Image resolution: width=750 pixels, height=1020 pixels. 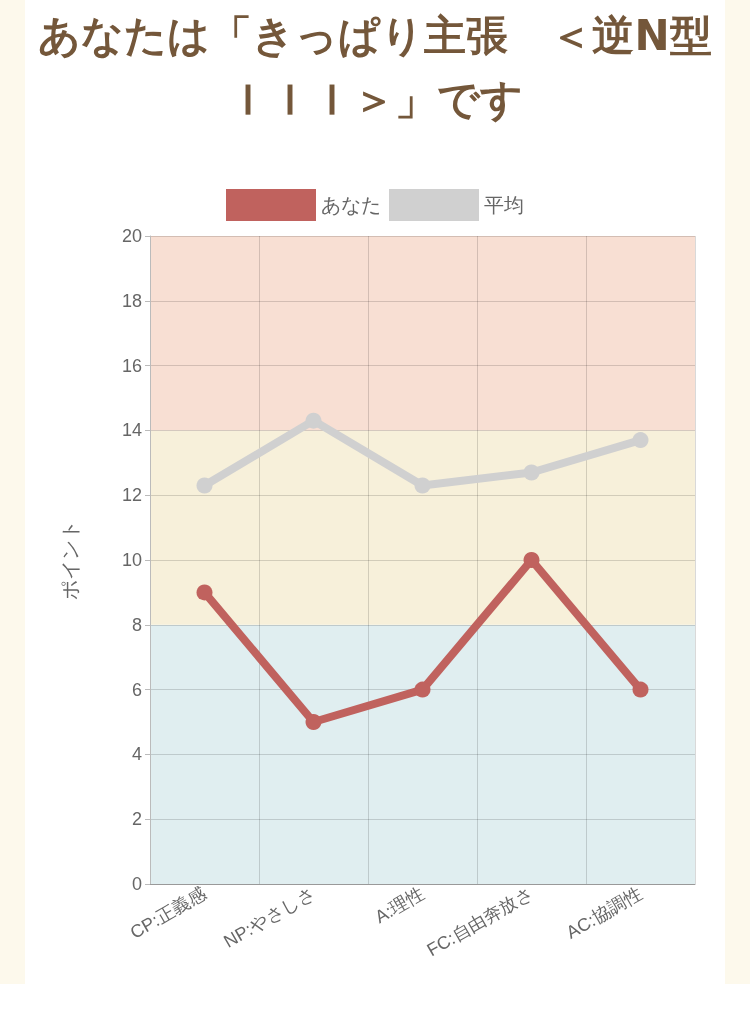 I want to click on legend-label: あなた, so click(x=351, y=205).